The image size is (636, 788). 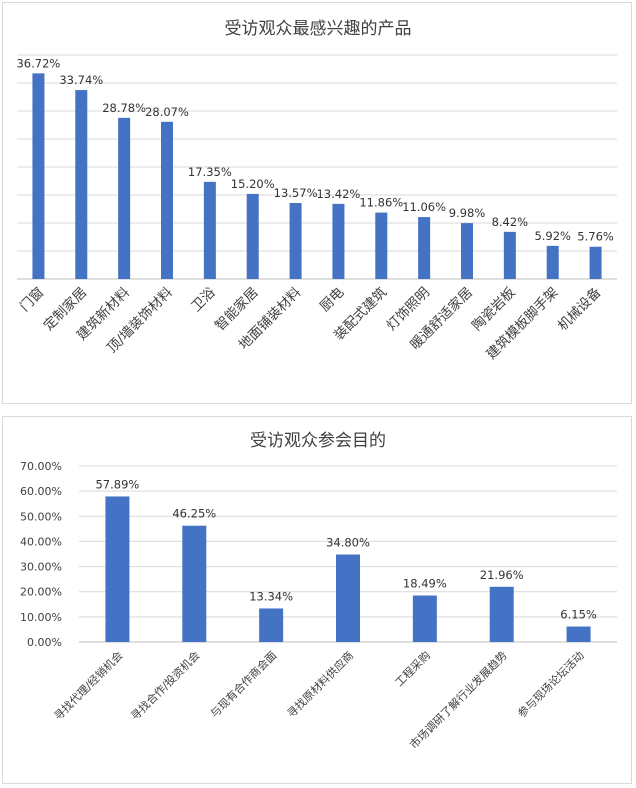 I want to click on data-label: 13.42%, so click(x=338, y=194).